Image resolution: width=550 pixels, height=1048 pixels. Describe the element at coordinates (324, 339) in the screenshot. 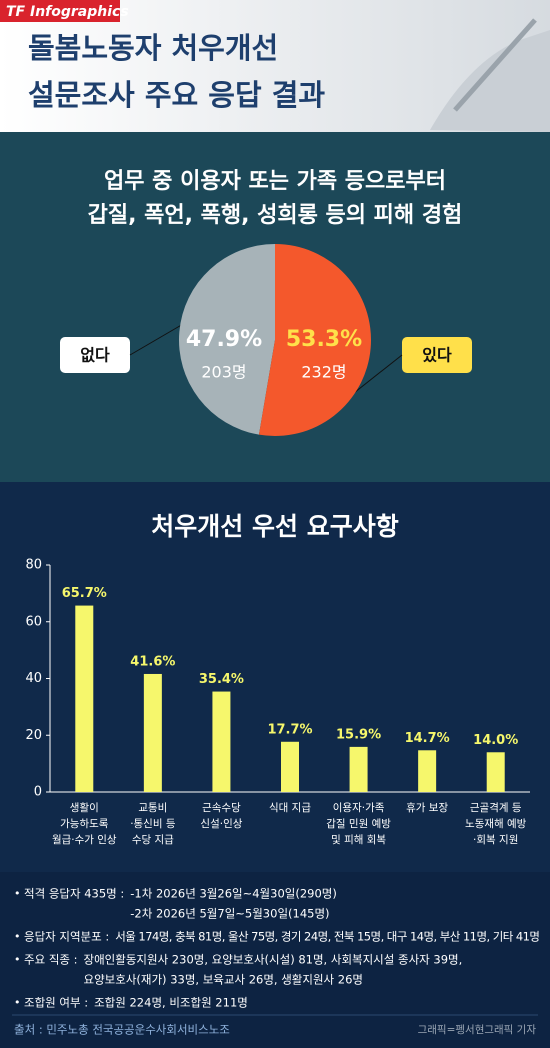

I see `value-label: 53.3%` at that location.